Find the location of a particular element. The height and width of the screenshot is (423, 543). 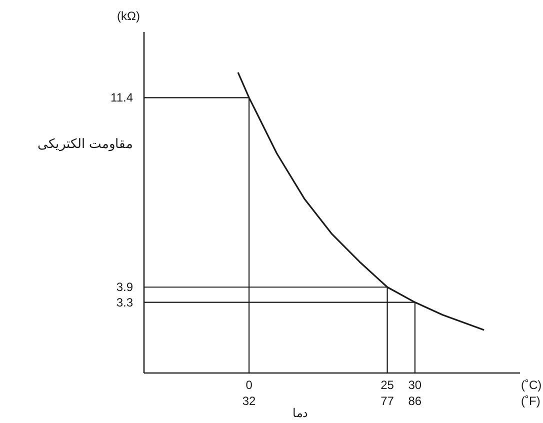

x-tick-label: 0 is located at coordinates (249, 385).